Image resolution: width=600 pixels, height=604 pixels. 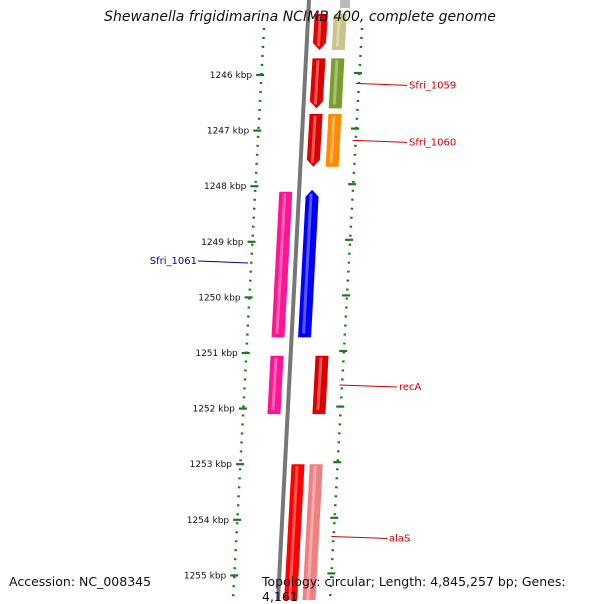 I want to click on tick-label: 1246 kbp, so click(x=231, y=76).